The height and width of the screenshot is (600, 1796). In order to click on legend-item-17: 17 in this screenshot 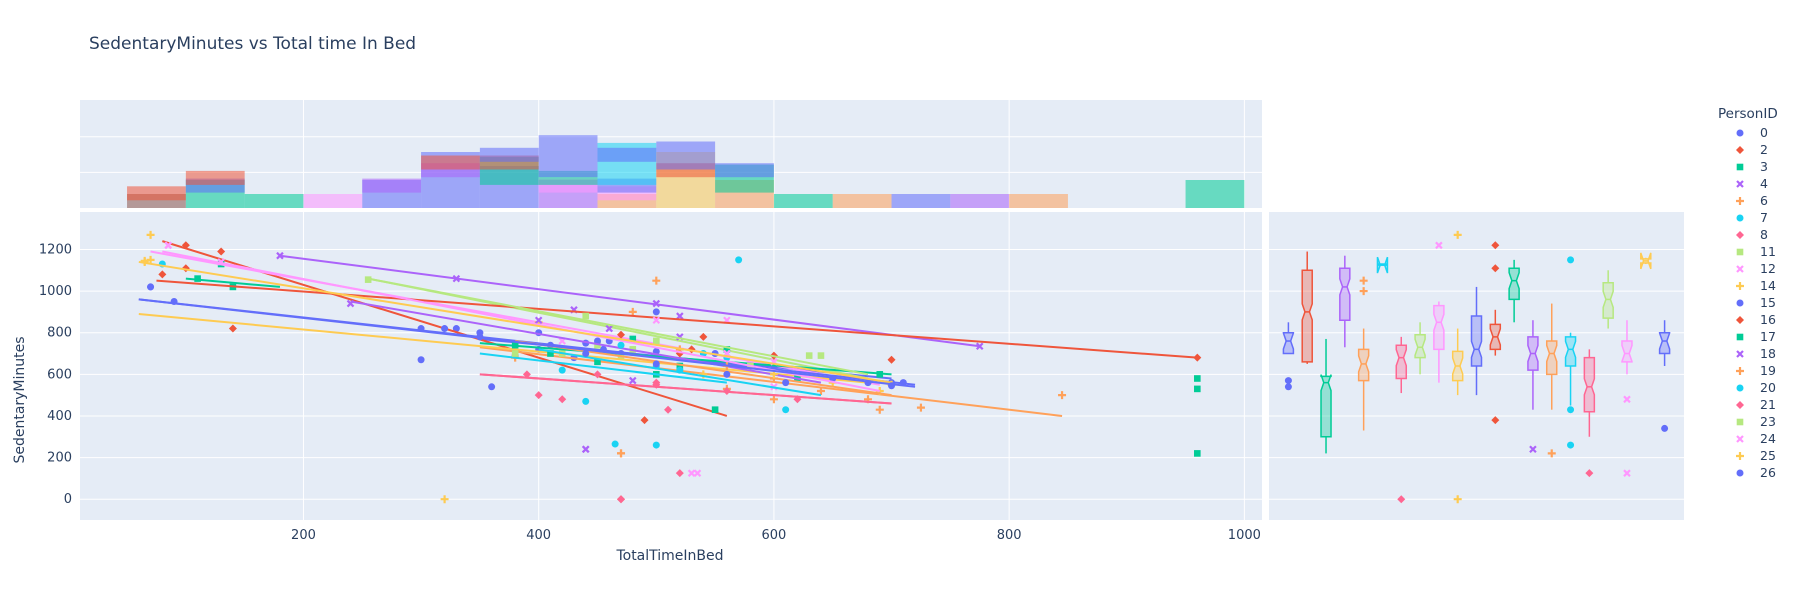, I will do `click(1756, 336)`.